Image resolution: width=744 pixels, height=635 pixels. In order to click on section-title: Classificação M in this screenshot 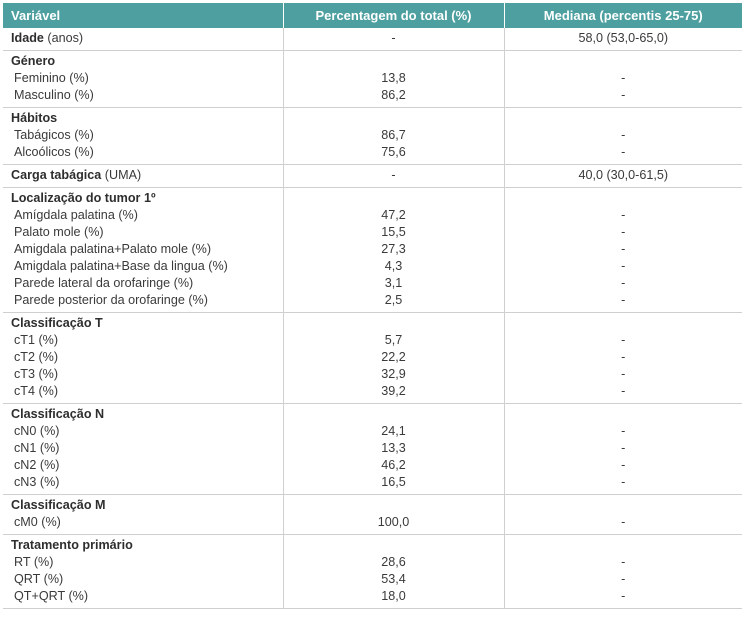, I will do `click(58, 505)`.